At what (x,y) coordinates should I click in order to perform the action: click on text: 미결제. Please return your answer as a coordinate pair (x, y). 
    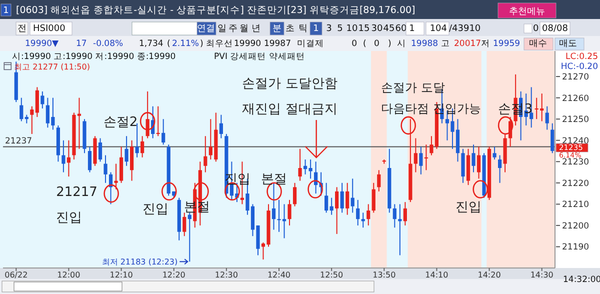
    Looking at the image, I should click on (310, 44).